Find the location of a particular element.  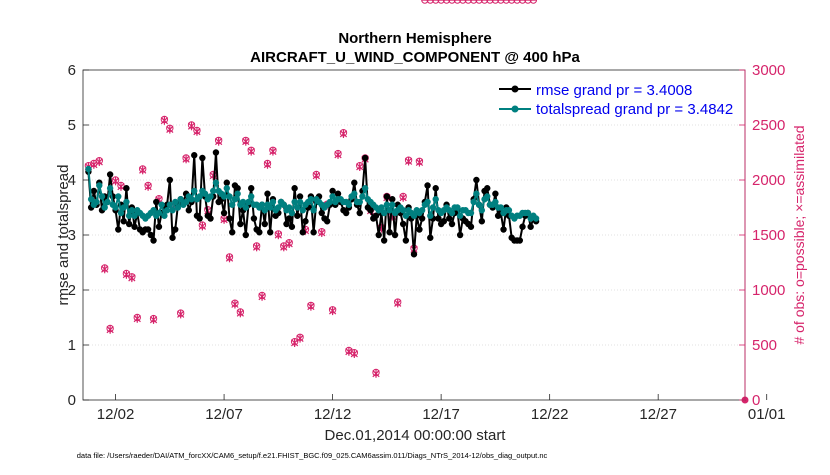

series-lines is located at coordinates (312, 203).